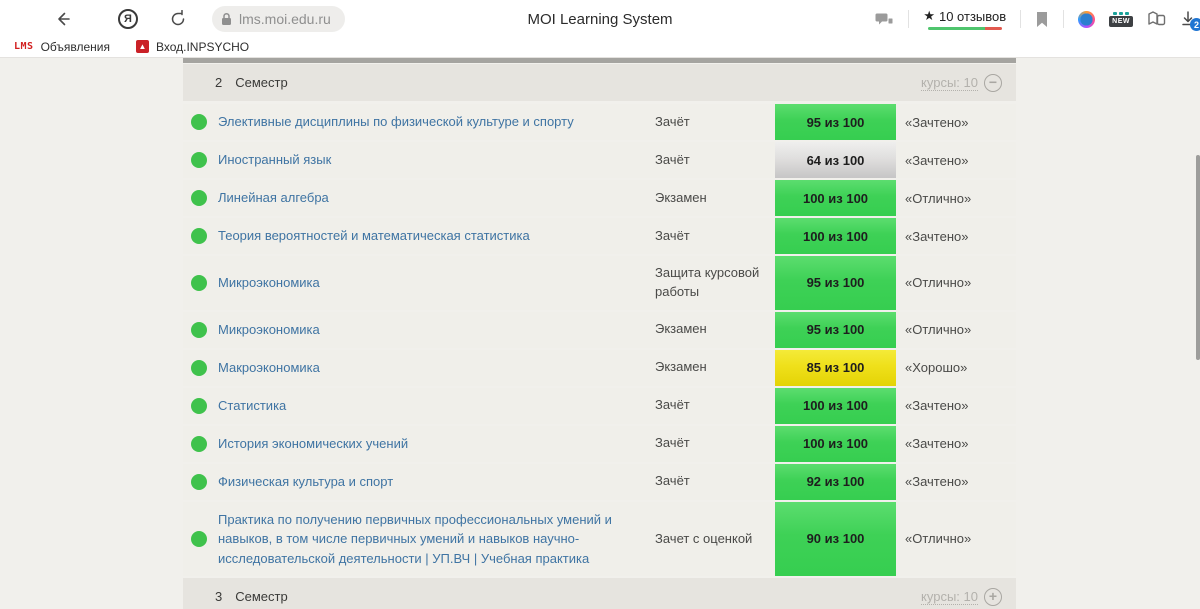 This screenshot has height=609, width=1200. What do you see at coordinates (306, 481) in the screenshot?
I see `course-link: Физическая культура и спорт` at bounding box center [306, 481].